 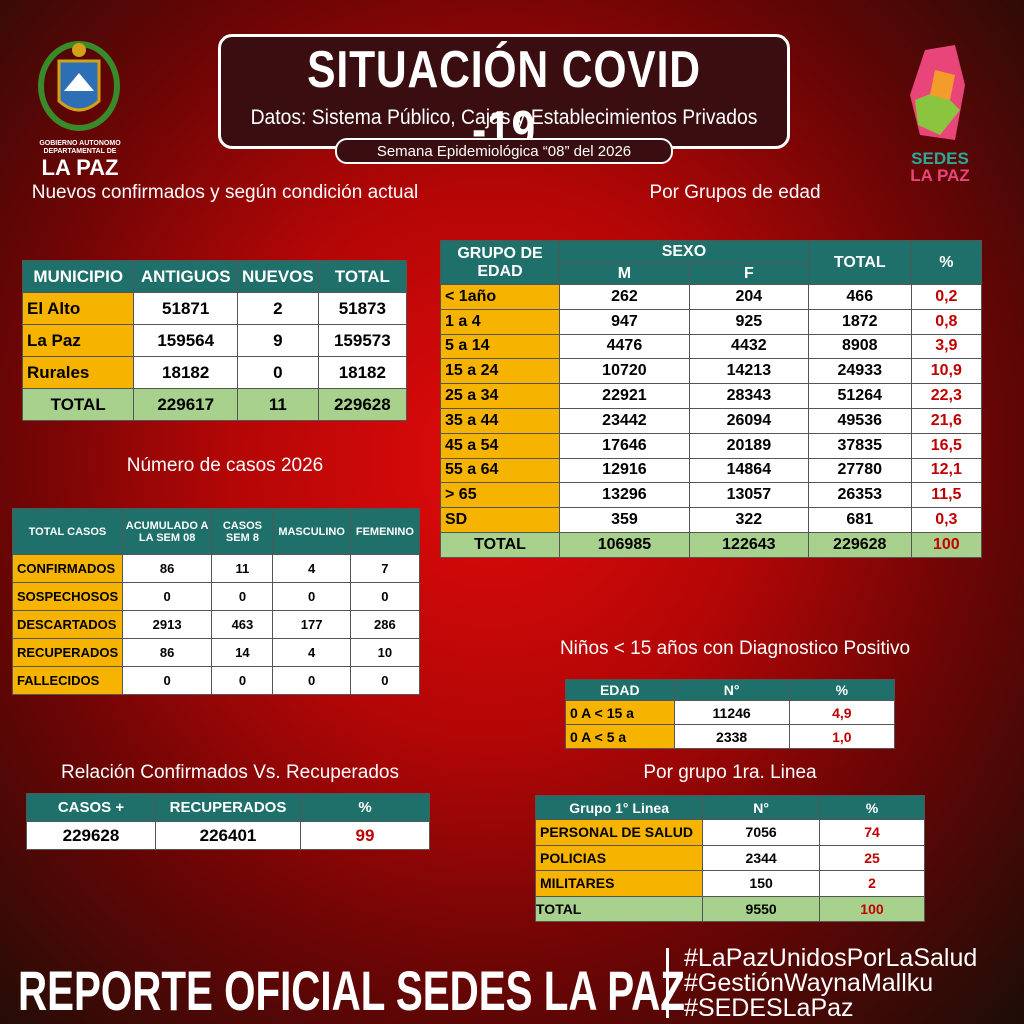 I want to click on cell: CONFIRMADOS, so click(x=67, y=568).